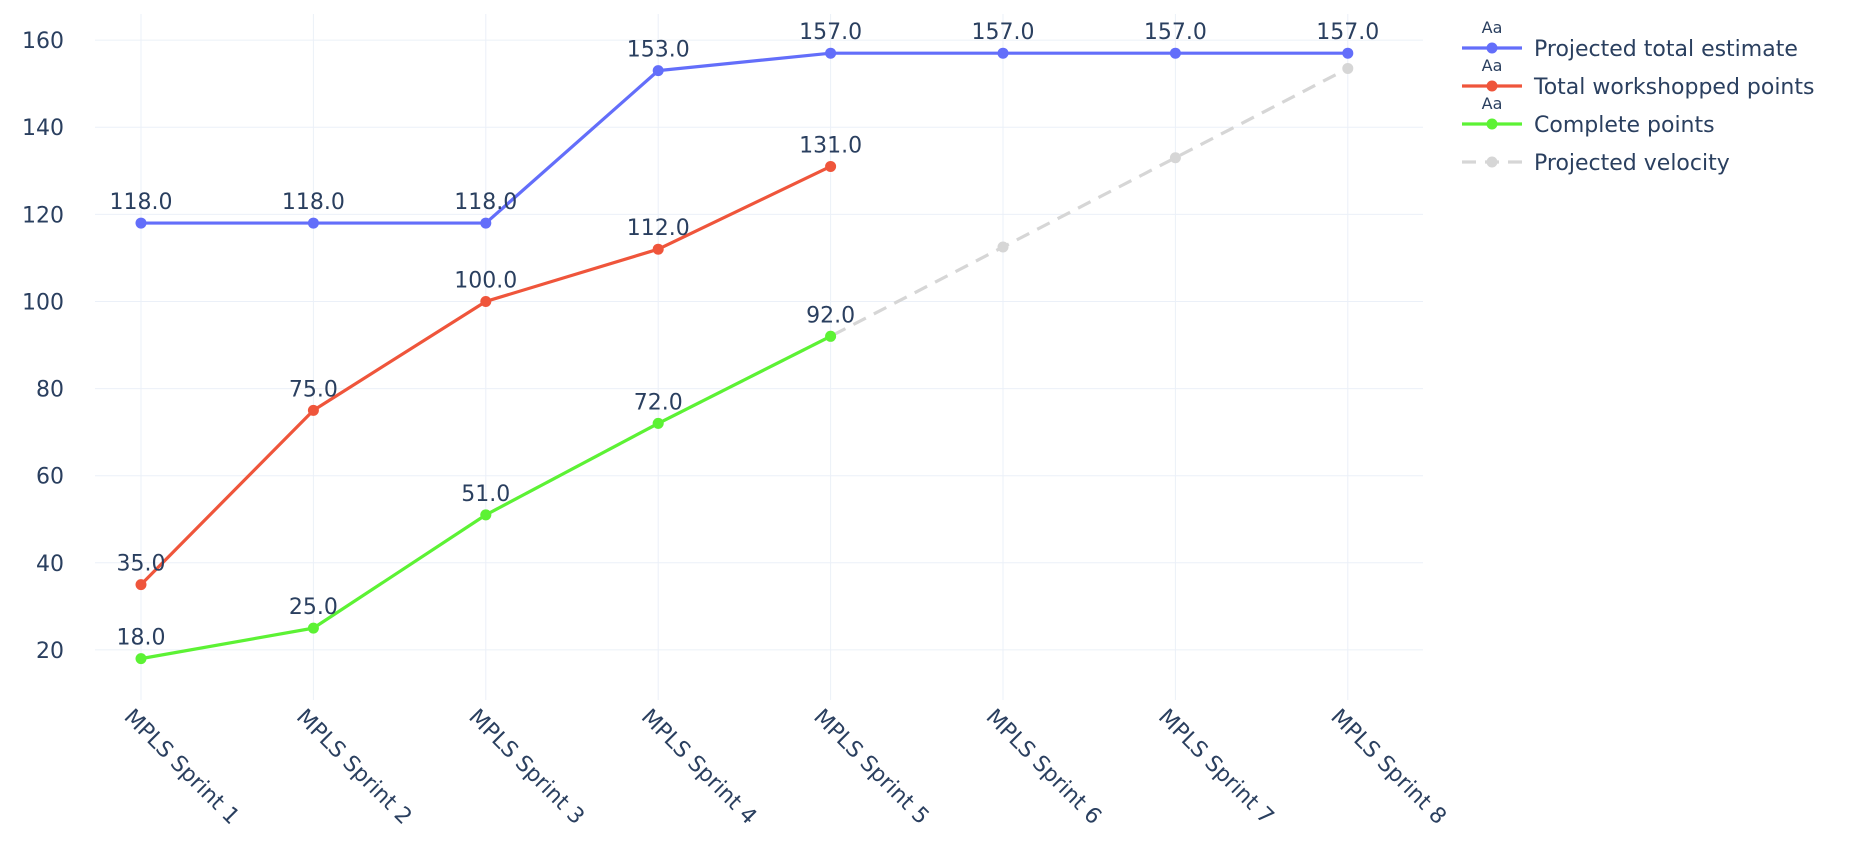 The height and width of the screenshot is (860, 1850). Describe the element at coordinates (50, 390) in the screenshot. I see `y-tick-label: 80` at that location.